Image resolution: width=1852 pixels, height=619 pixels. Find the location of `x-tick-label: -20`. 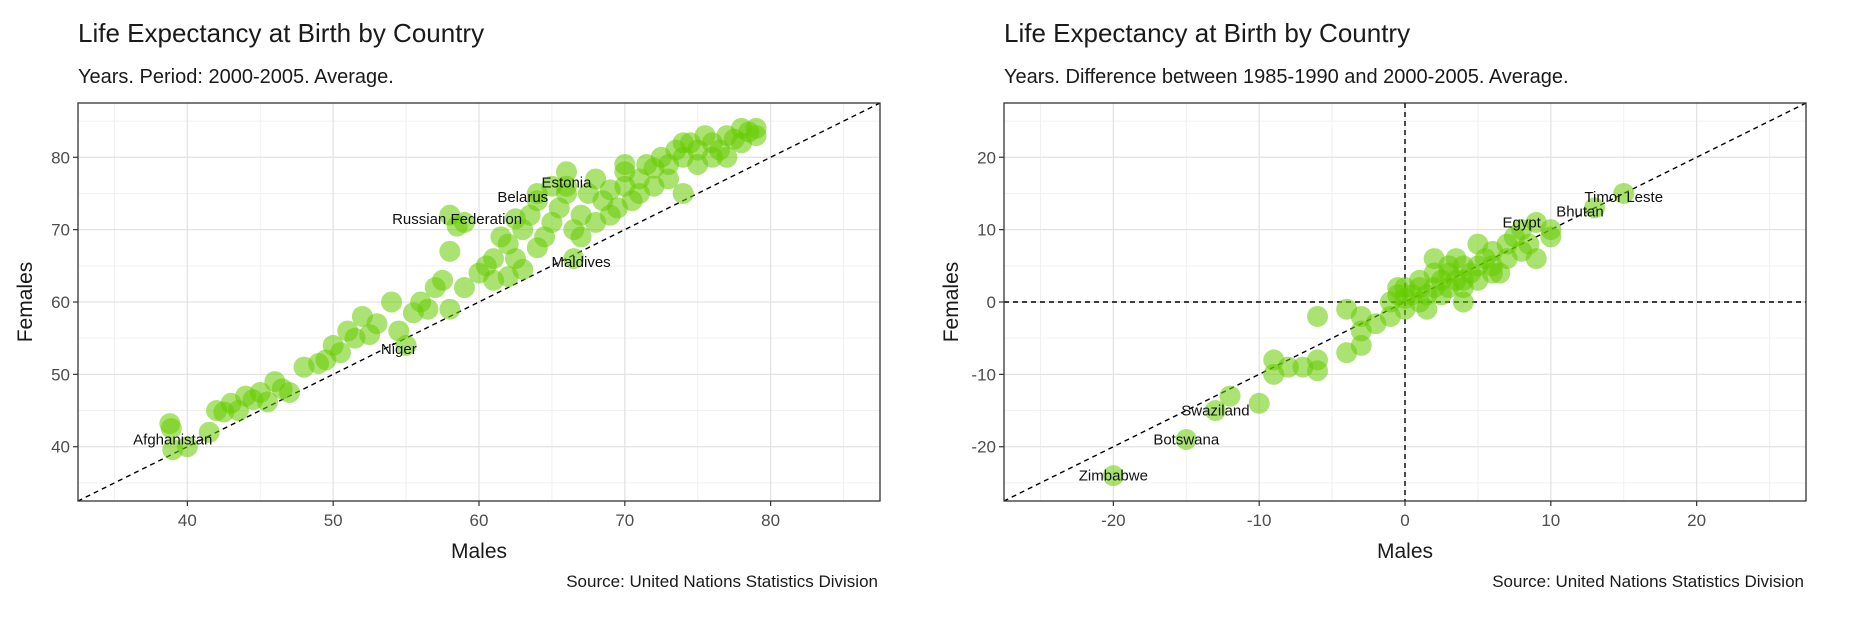

x-tick-label: -20 is located at coordinates (1113, 520).